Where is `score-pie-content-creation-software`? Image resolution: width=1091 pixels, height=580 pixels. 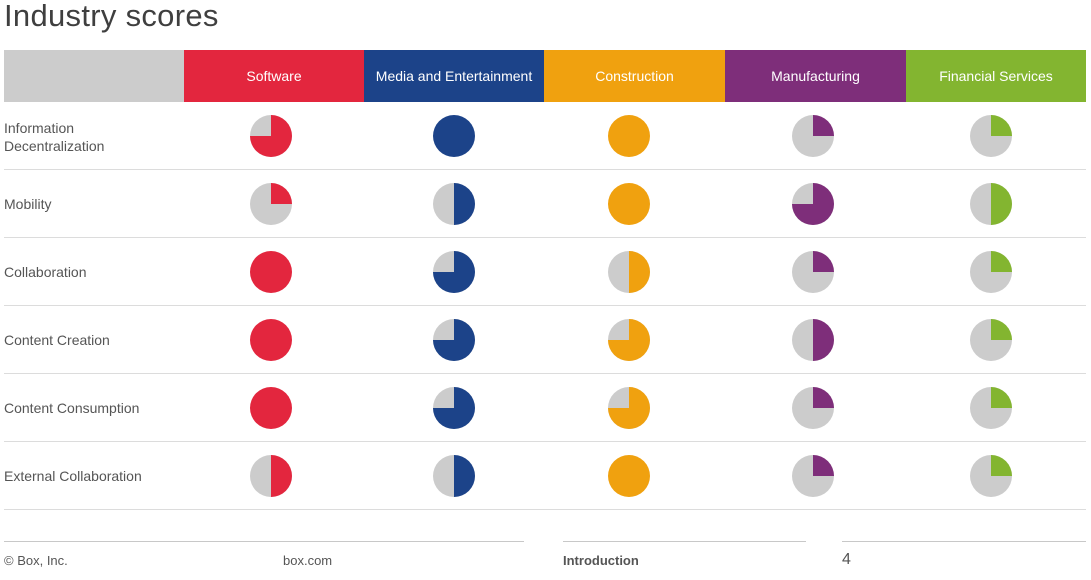 score-pie-content-creation-software is located at coordinates (271, 340).